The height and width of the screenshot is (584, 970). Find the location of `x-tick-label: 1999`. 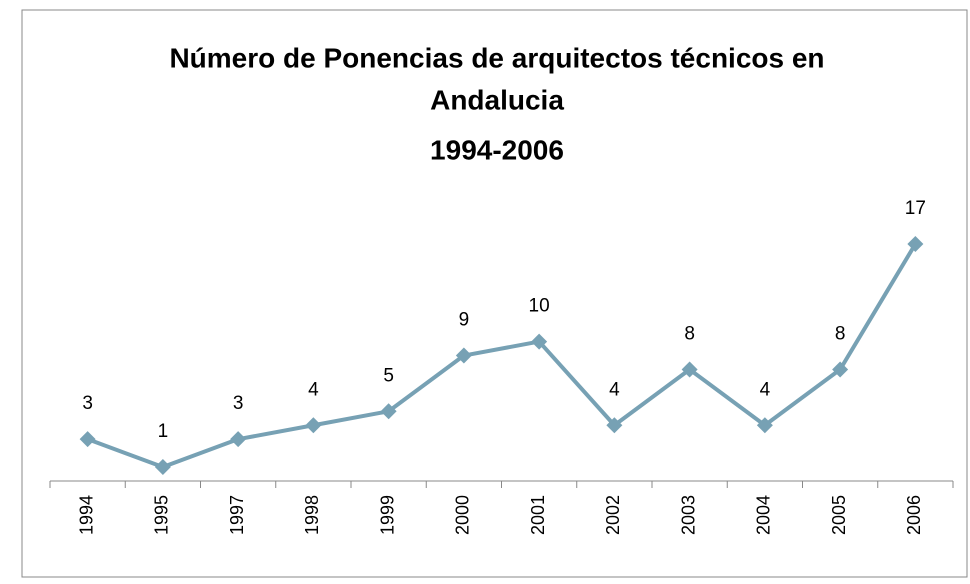

x-tick-label: 1999 is located at coordinates (387, 515).